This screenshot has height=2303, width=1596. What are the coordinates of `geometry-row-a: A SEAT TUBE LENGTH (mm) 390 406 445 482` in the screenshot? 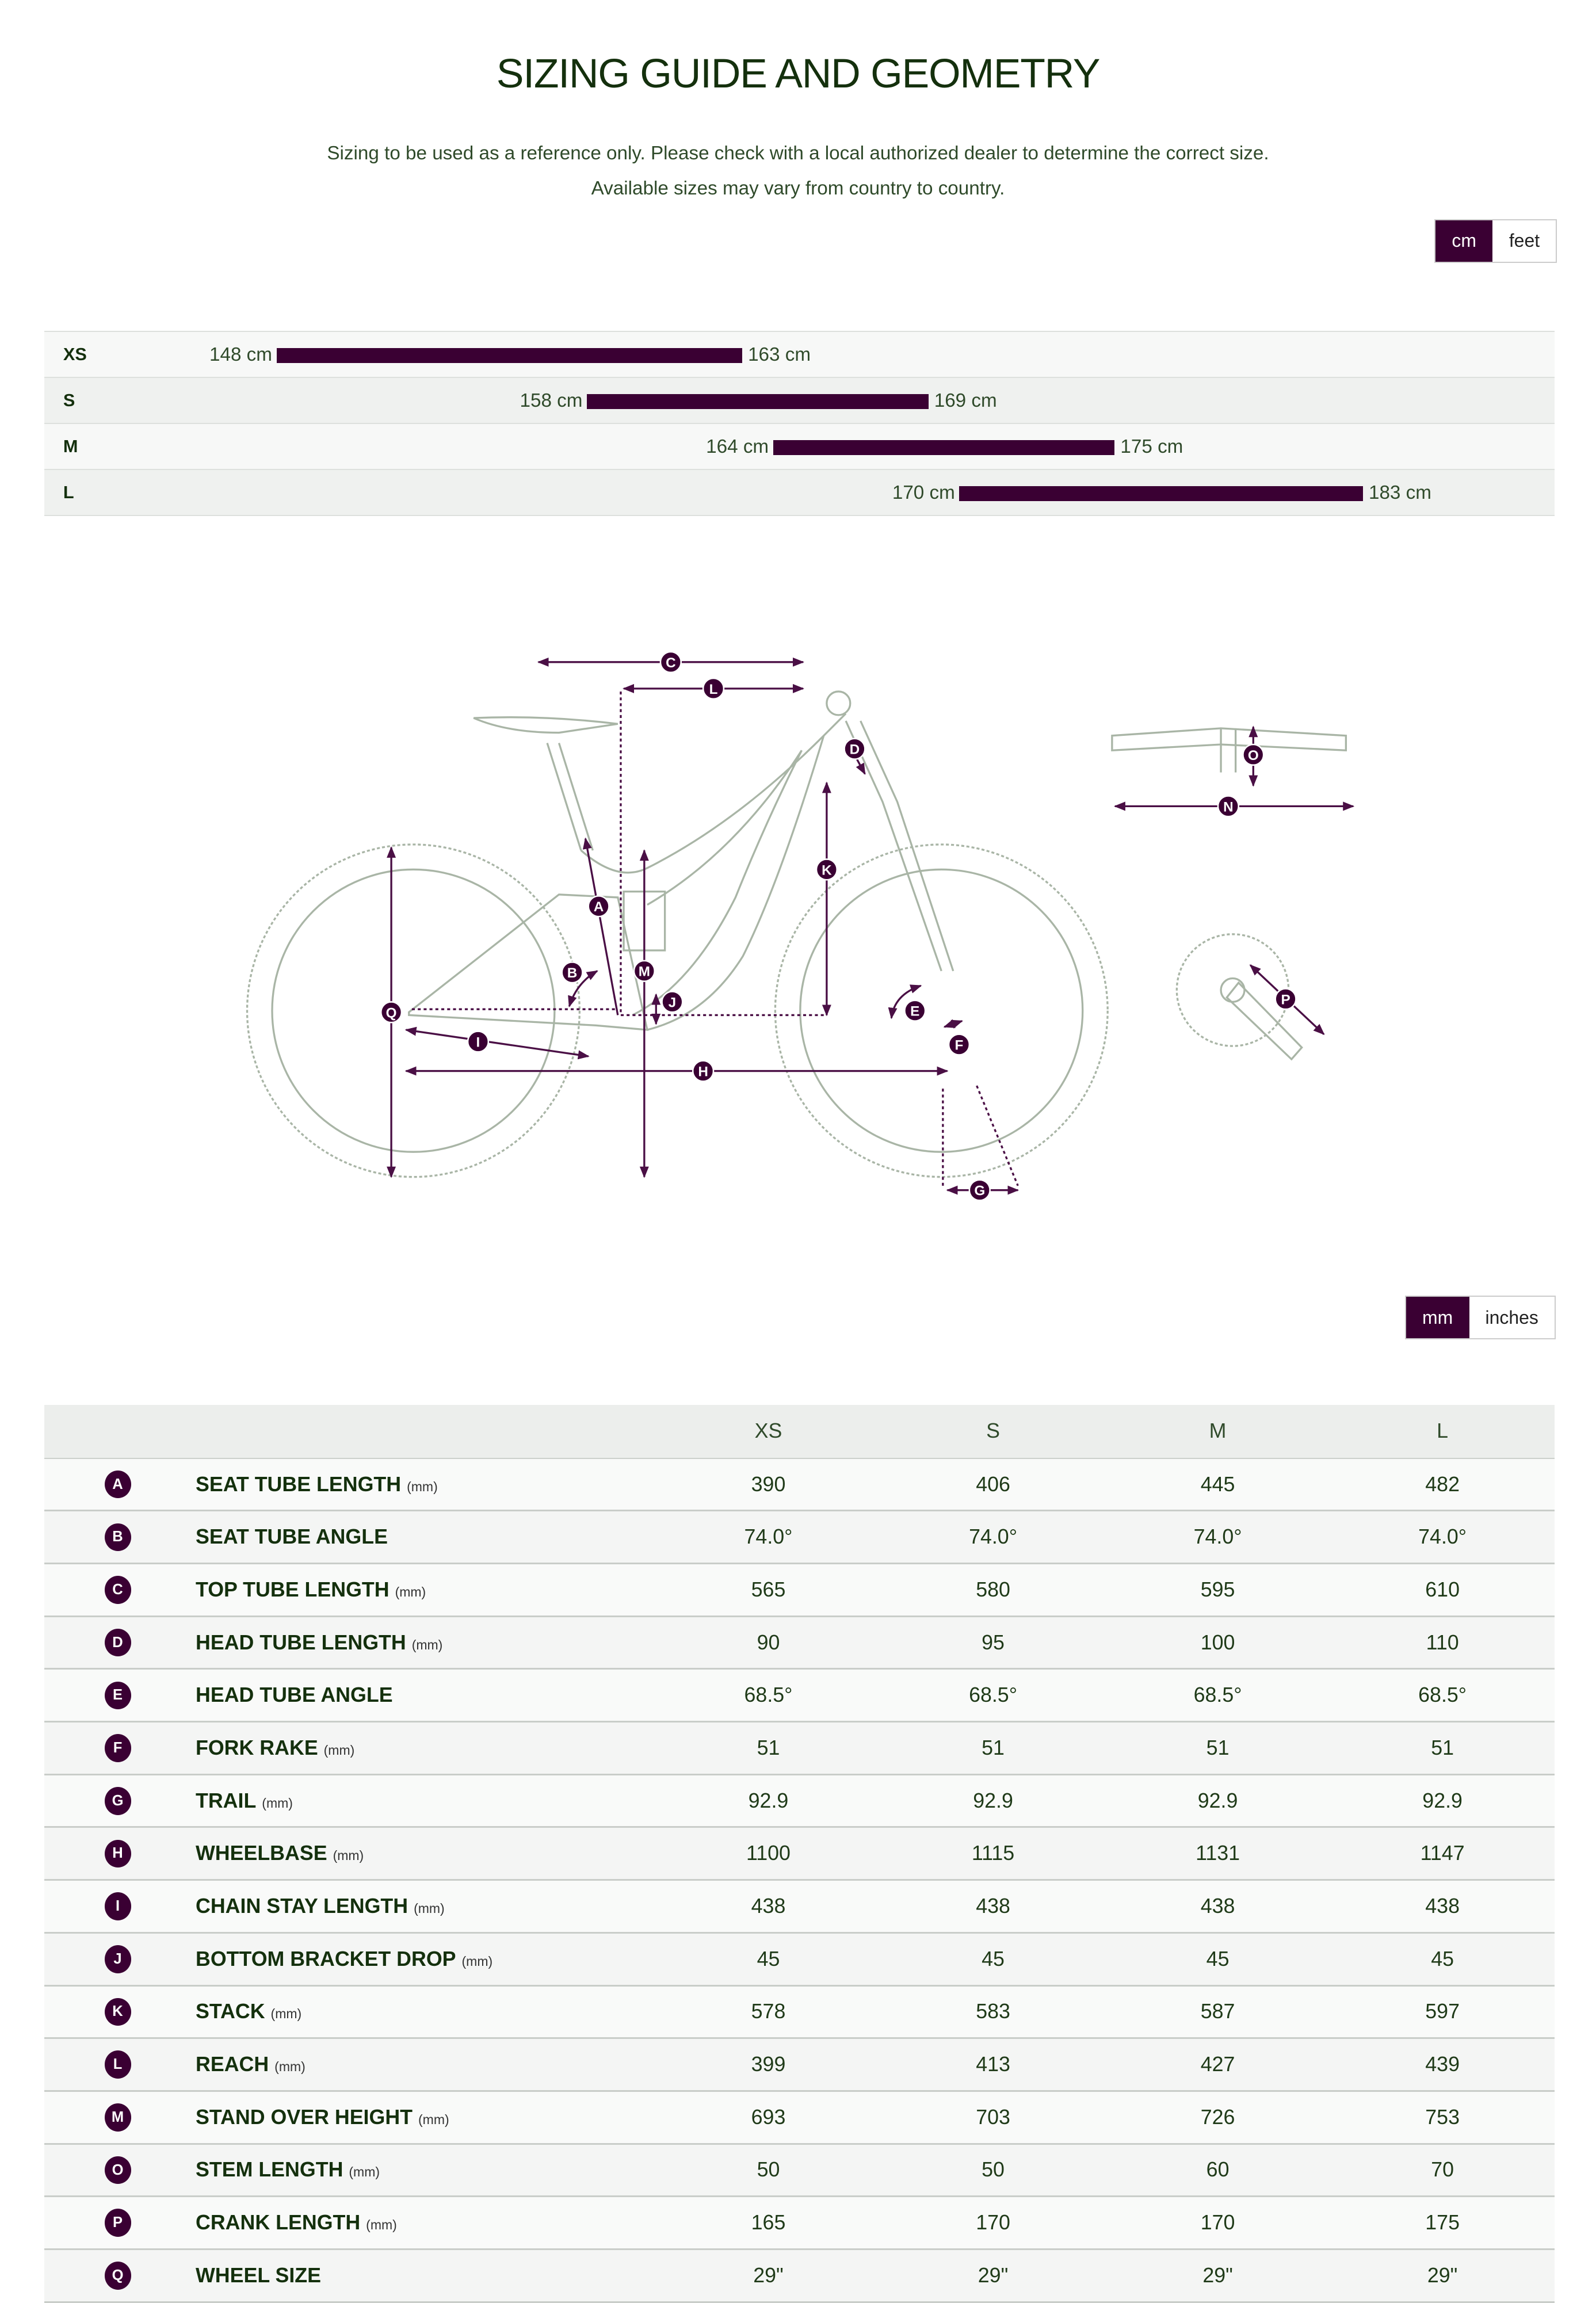 It's located at (799, 1485).